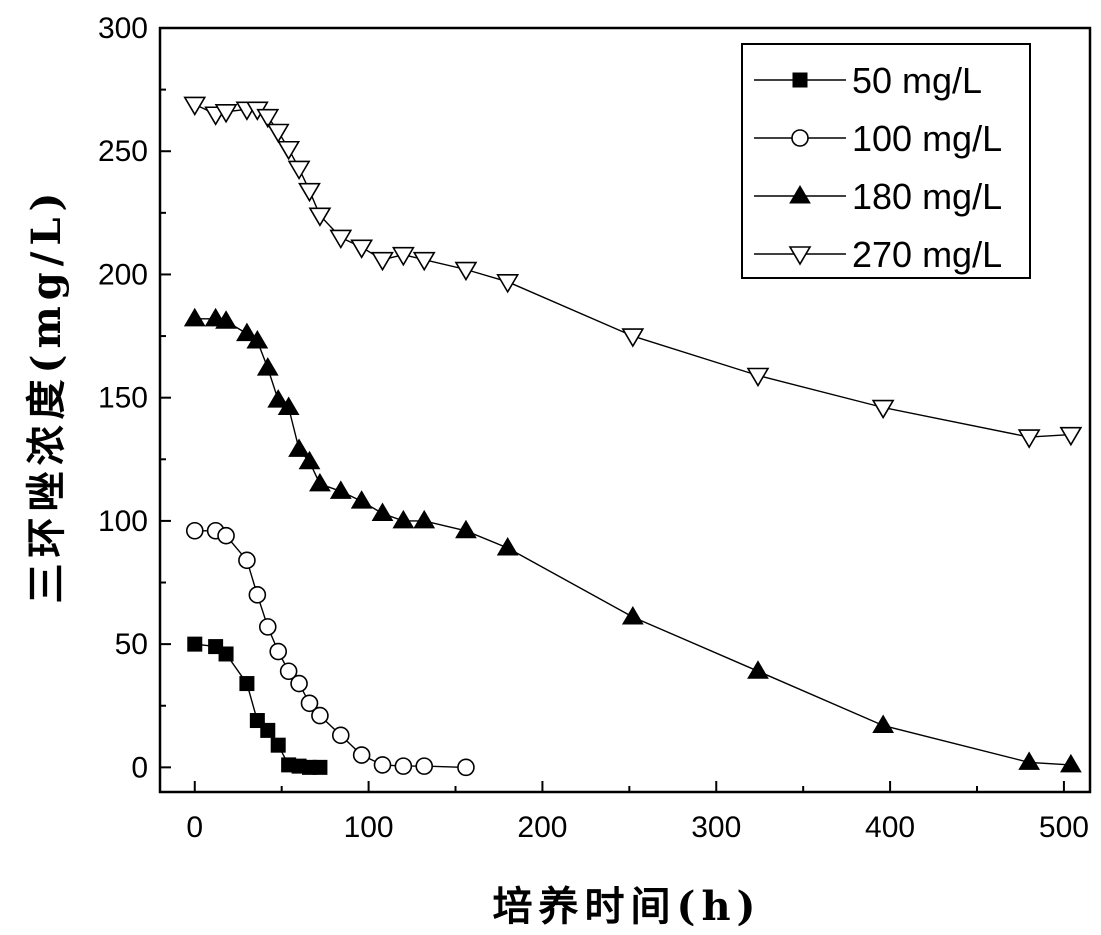 The height and width of the screenshot is (935, 1101). I want to click on legend-box, so click(886, 161).